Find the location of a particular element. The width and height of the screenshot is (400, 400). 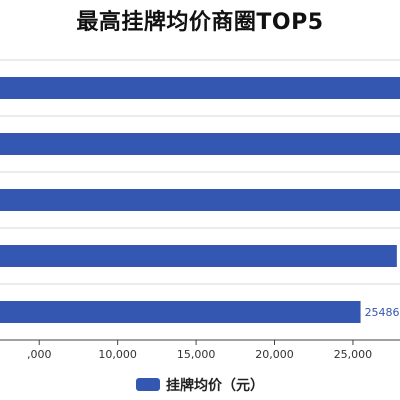

legend-label: 挂牌均价（元） is located at coordinates (215, 386).